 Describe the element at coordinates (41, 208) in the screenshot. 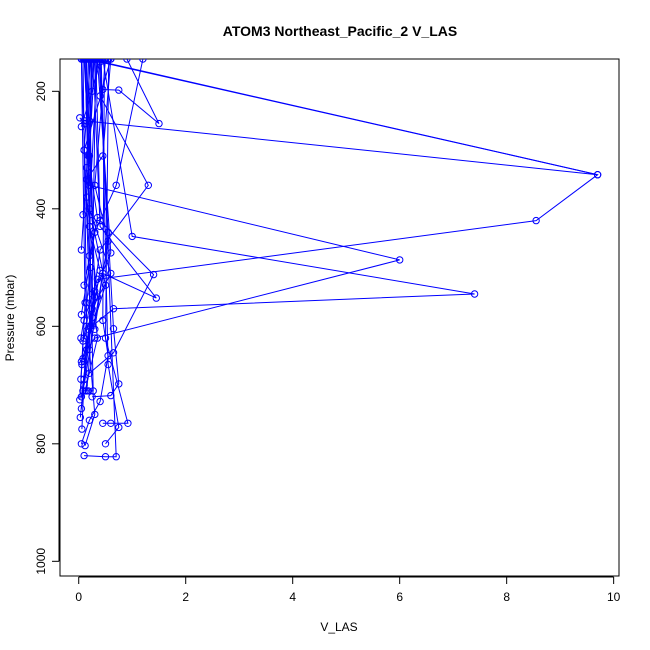

I see `y-tick-label: 400` at that location.